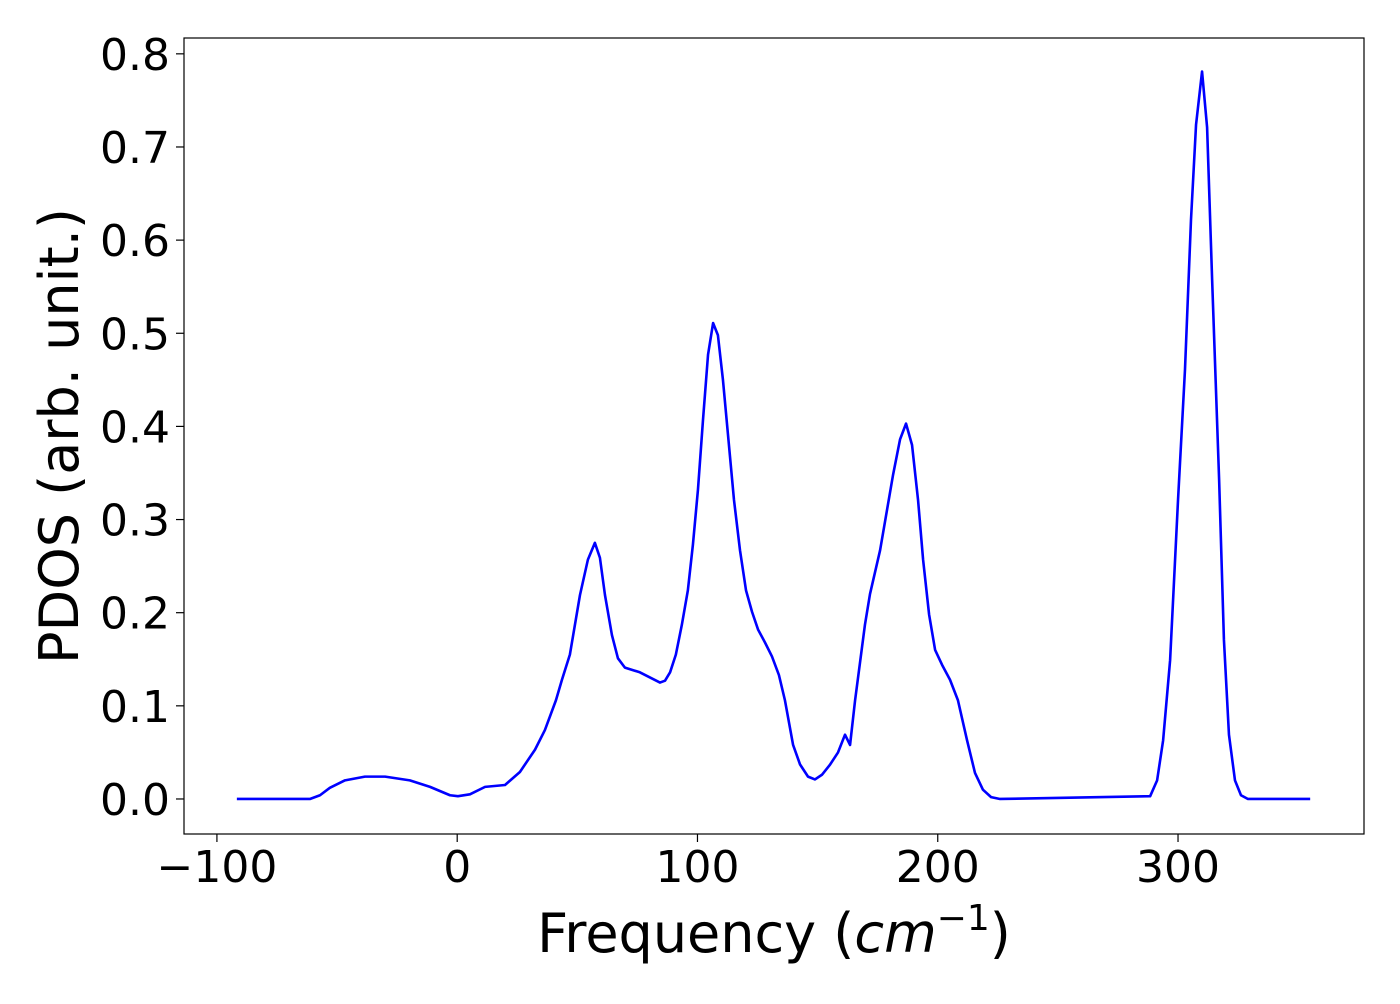 The width and height of the screenshot is (1400, 1004). Describe the element at coordinates (135, 800) in the screenshot. I see `y-tick-label: 0.0` at that location.